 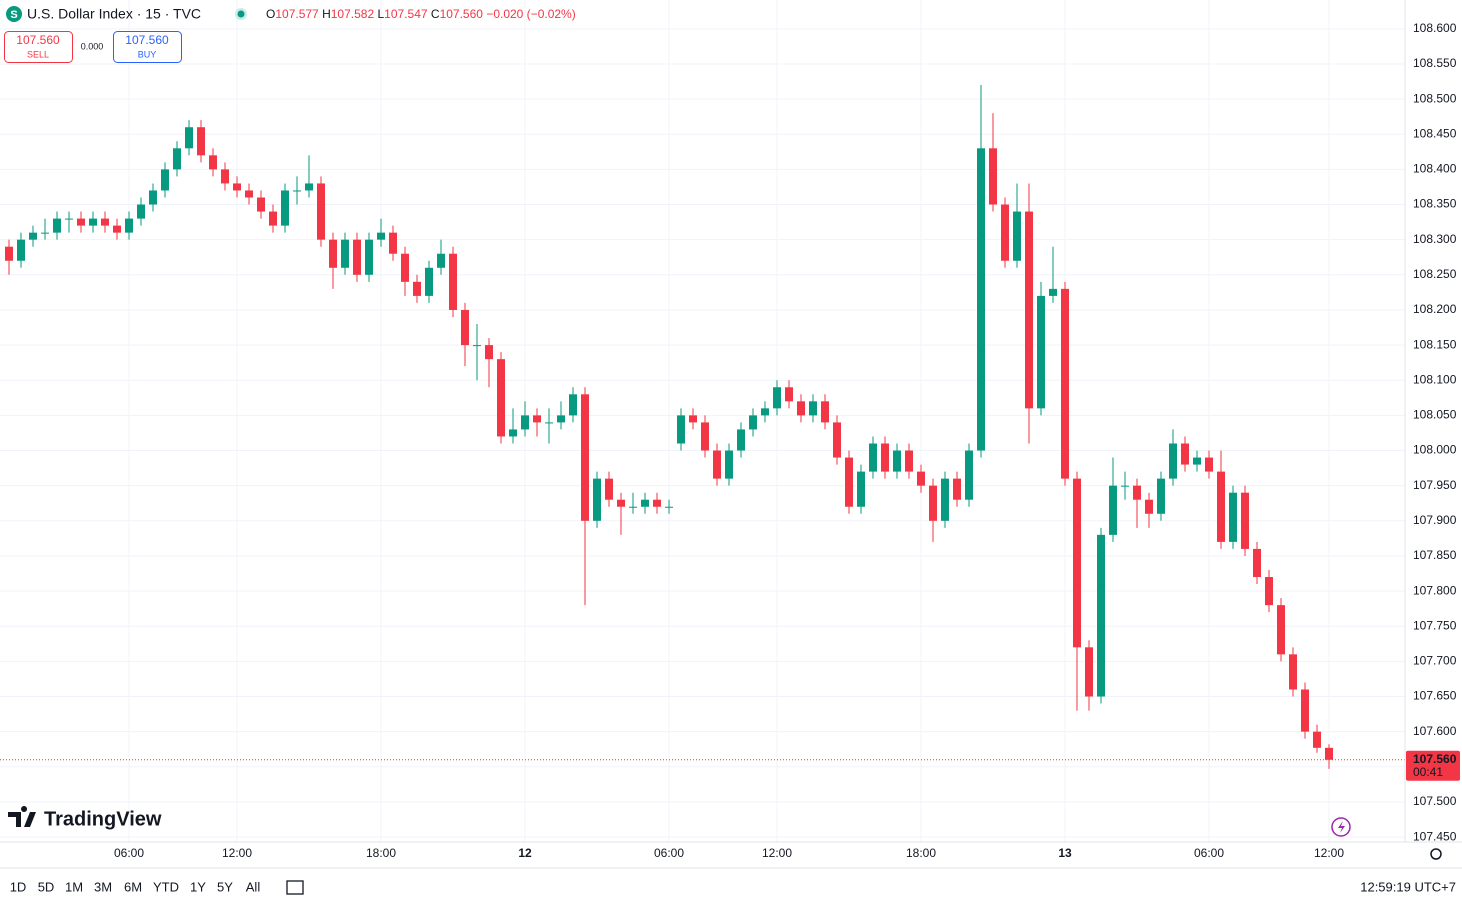 What do you see at coordinates (270, 14) in the screenshot?
I see `ohlc-key: O` at bounding box center [270, 14].